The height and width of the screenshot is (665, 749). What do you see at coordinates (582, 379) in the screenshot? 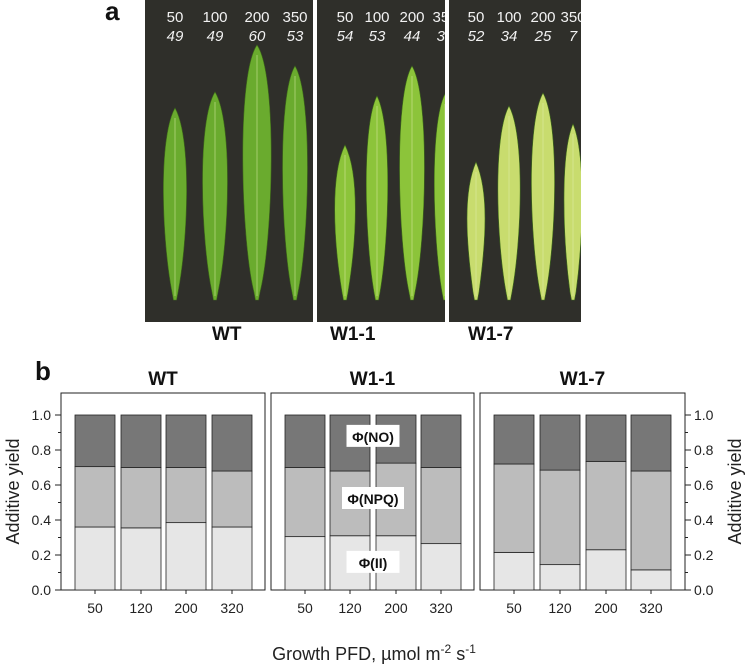
I see `panel-title-w1-7: W1-7` at bounding box center [582, 379].